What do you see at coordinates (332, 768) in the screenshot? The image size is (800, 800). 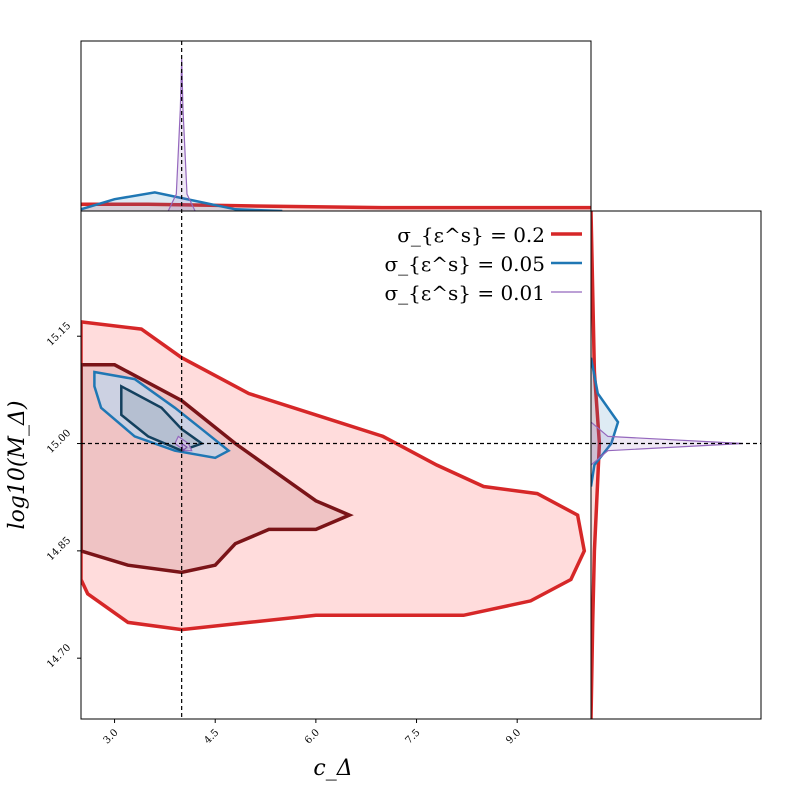 I see `x-axis-label: c_Δ` at bounding box center [332, 768].